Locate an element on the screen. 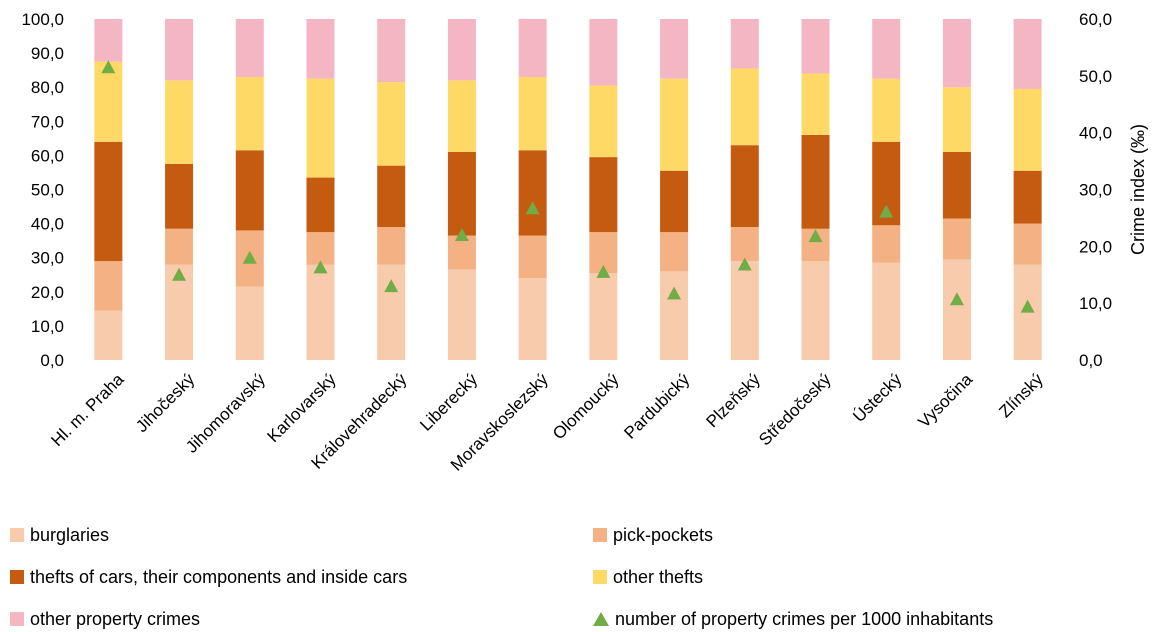  x-category-label: Jihočeský is located at coordinates (165, 402).